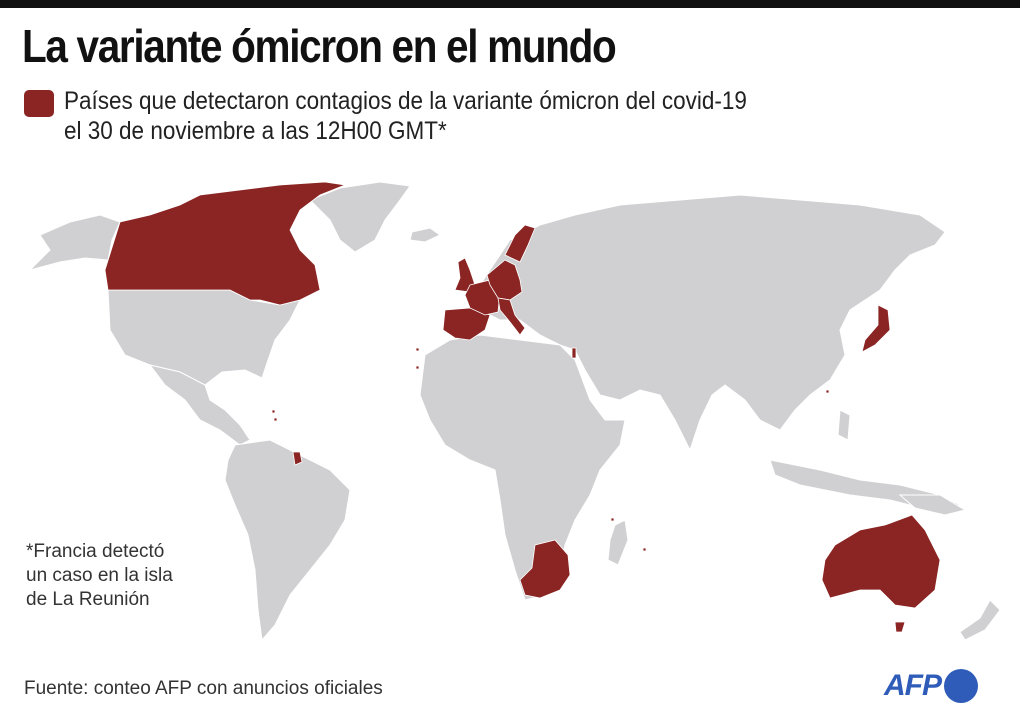 Image resolution: width=1020 pixels, height=712 pixels. What do you see at coordinates (360, 217) in the screenshot?
I see `greenland` at bounding box center [360, 217].